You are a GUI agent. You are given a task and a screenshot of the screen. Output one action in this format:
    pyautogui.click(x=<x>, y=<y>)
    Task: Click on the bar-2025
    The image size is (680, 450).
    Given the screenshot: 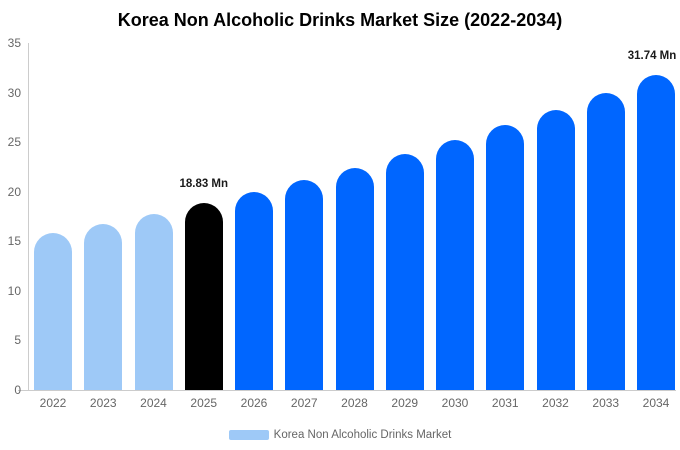 What is the action you would take?
    pyautogui.click(x=203, y=296)
    